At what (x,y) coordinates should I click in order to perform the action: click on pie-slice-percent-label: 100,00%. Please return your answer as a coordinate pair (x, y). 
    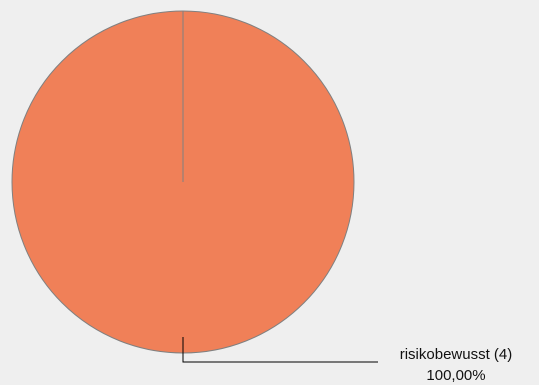
    Looking at the image, I should click on (455, 375).